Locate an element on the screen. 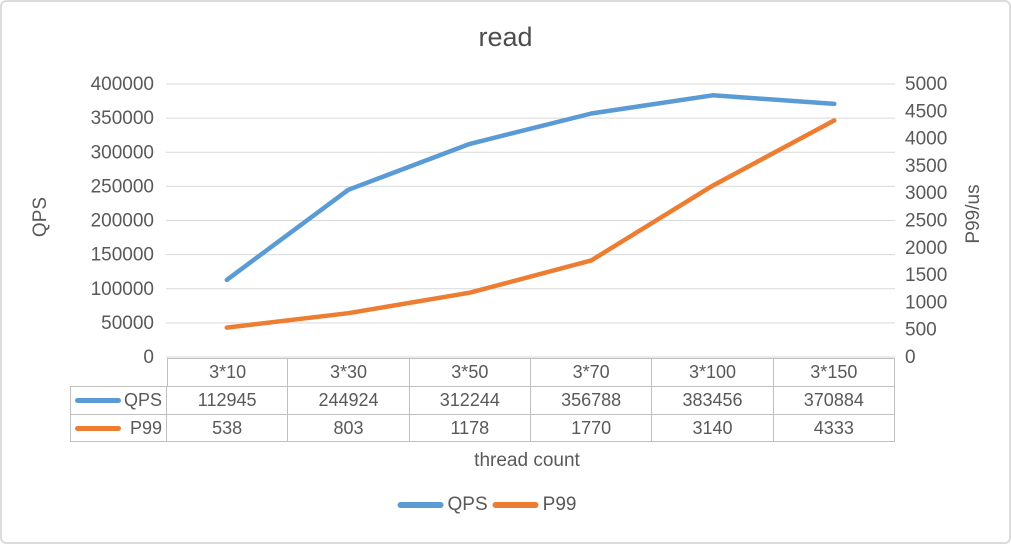  table-value-cell: 3140 is located at coordinates (713, 428).